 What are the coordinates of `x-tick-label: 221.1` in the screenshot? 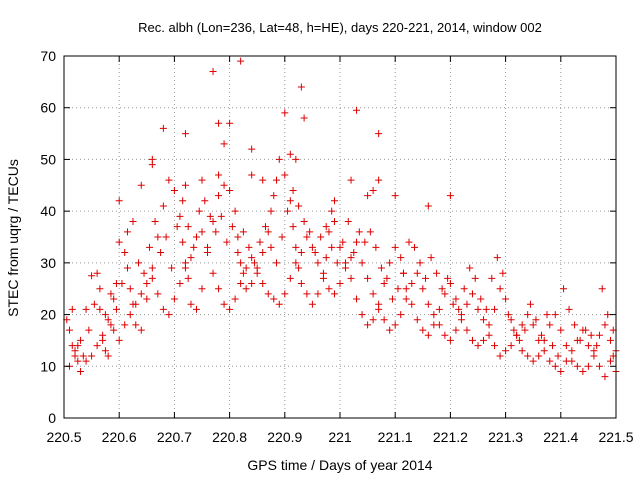 It's located at (395, 437).